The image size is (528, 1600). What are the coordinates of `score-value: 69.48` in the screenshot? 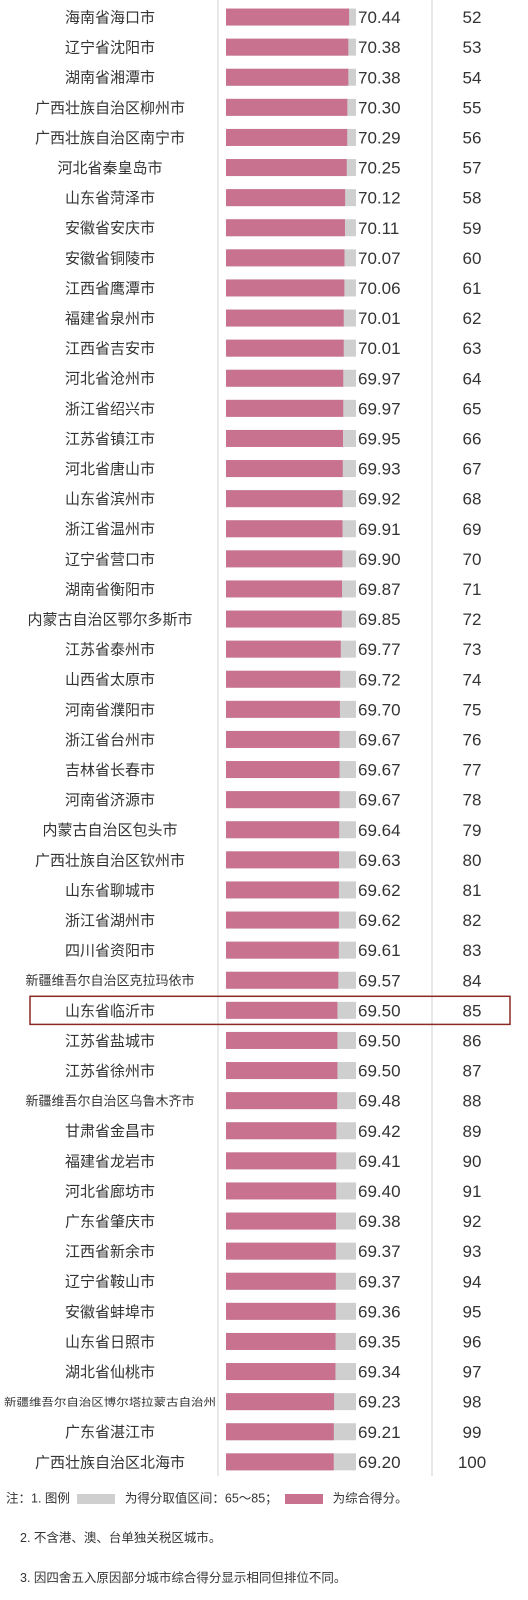 It's located at (379, 1101).